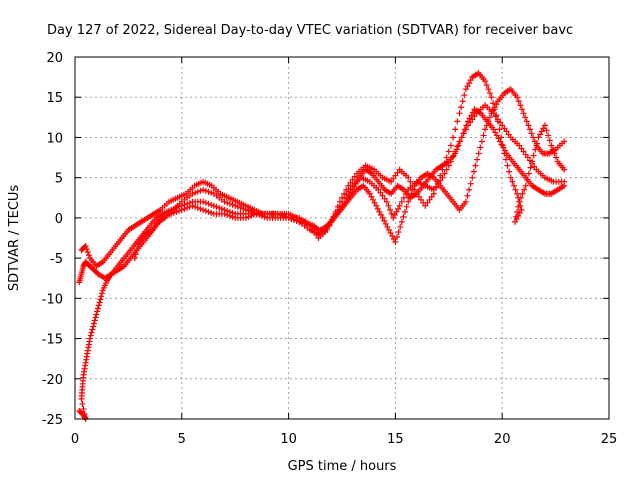 The height and width of the screenshot is (480, 640). What do you see at coordinates (288, 439) in the screenshot?
I see `x-tick-label: 10` at bounding box center [288, 439].